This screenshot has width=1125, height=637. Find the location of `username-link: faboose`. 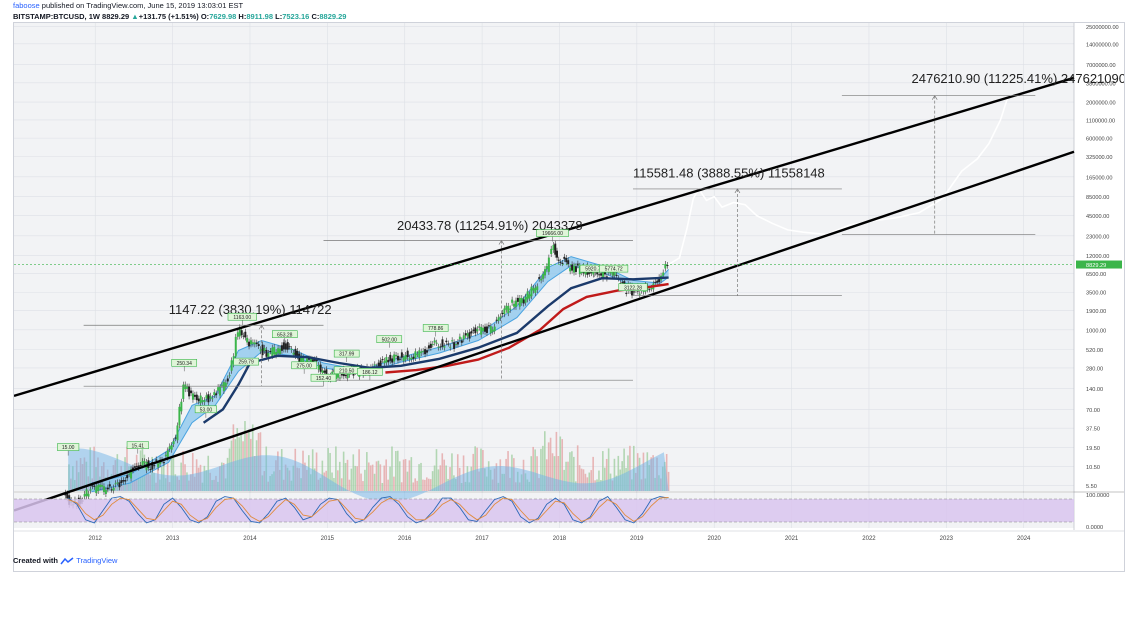

username-link: faboose is located at coordinates (26, 5).